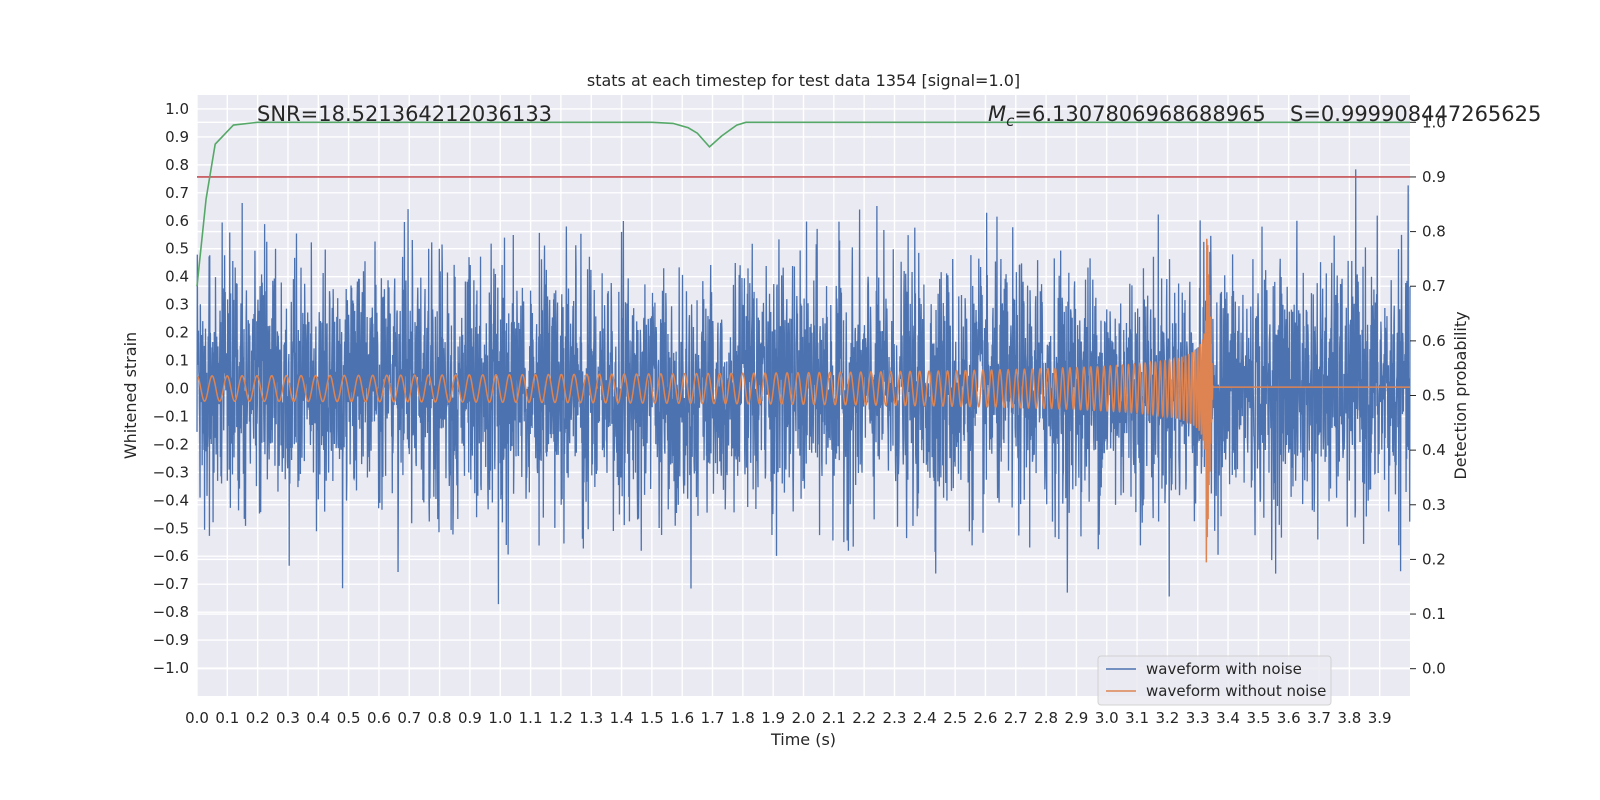 The image size is (1600, 800). Describe the element at coordinates (1046, 718) in the screenshot. I see `x-tick-label: 2.8` at that location.